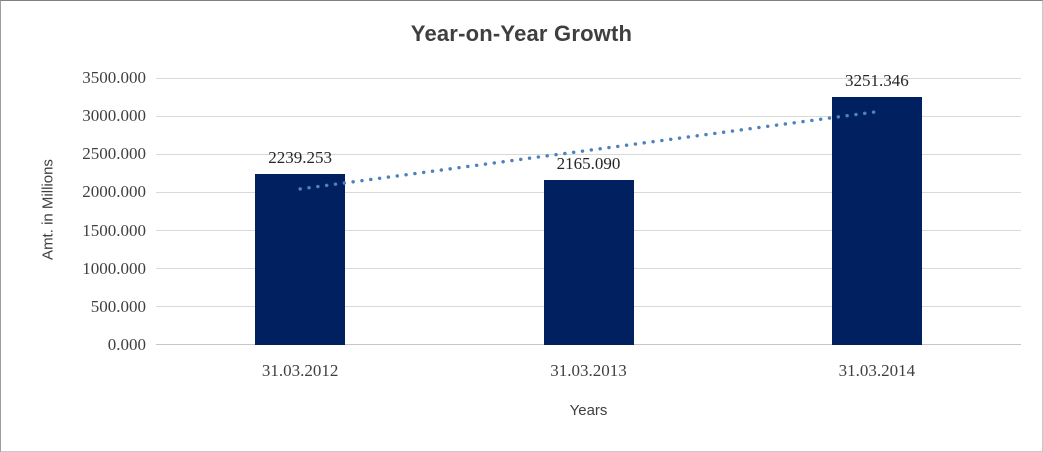 The height and width of the screenshot is (452, 1043). I want to click on x-tick-label: 31.03.2013, so click(588, 370).